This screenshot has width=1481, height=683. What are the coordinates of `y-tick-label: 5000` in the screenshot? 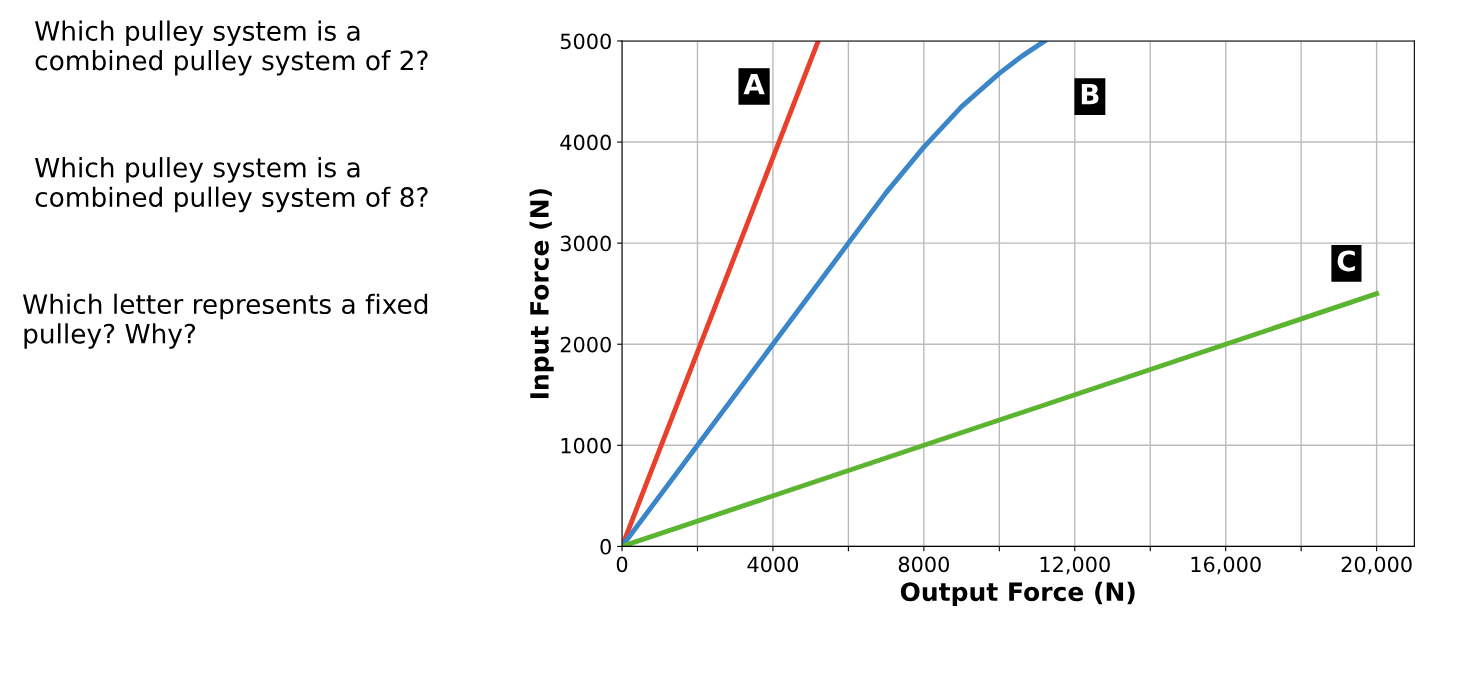 It's located at (585, 41).